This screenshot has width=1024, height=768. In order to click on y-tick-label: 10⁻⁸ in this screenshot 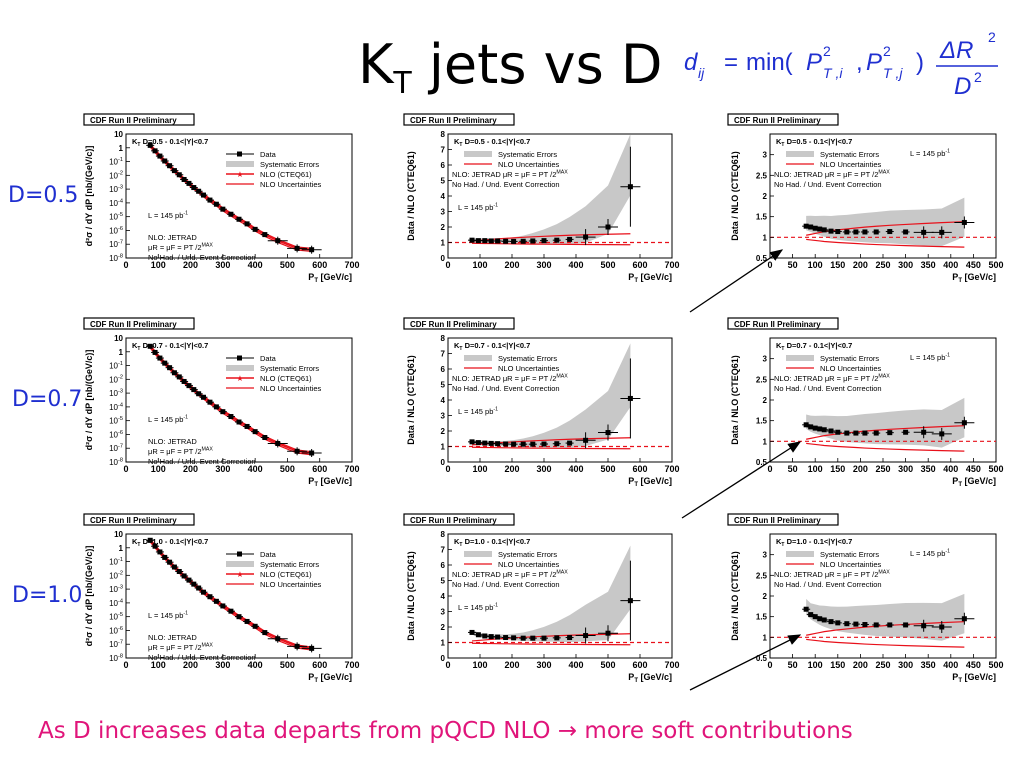, I will do `click(116, 258)`.